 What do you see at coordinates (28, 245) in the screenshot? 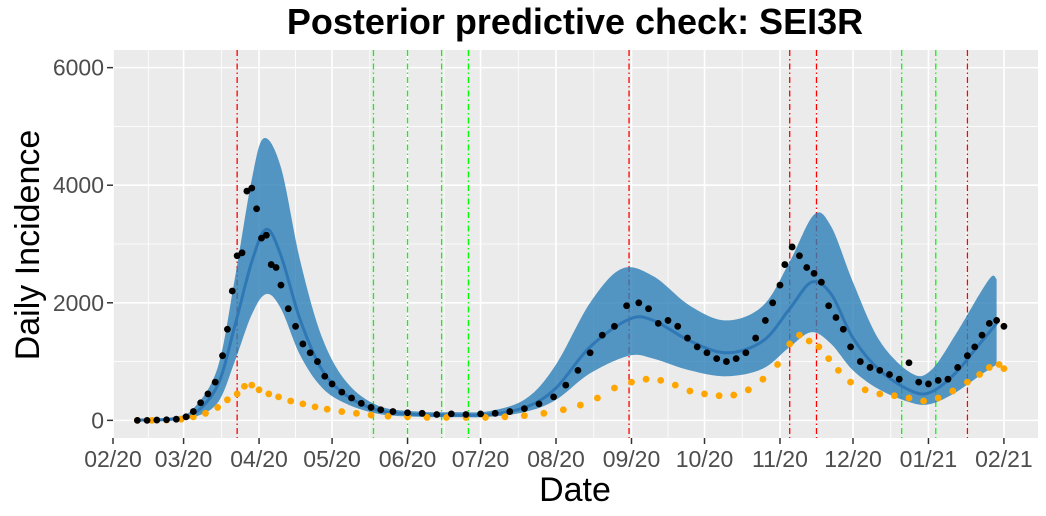
I see `y-axis-title: Daily Incidence` at bounding box center [28, 245].